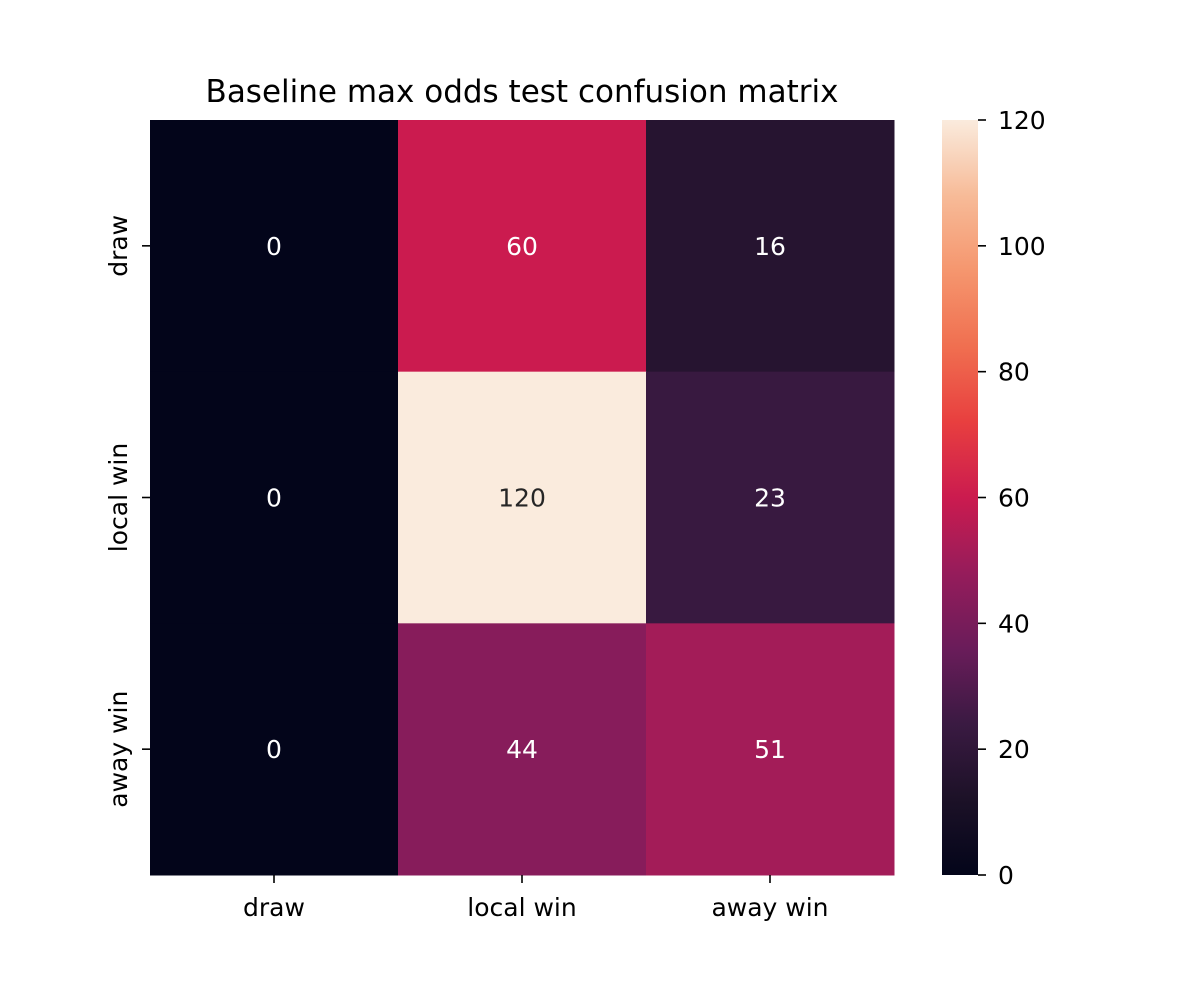 The image size is (1200, 1005). I want to click on chart-title: Baseline max odds test confusion matrix, so click(522, 92).